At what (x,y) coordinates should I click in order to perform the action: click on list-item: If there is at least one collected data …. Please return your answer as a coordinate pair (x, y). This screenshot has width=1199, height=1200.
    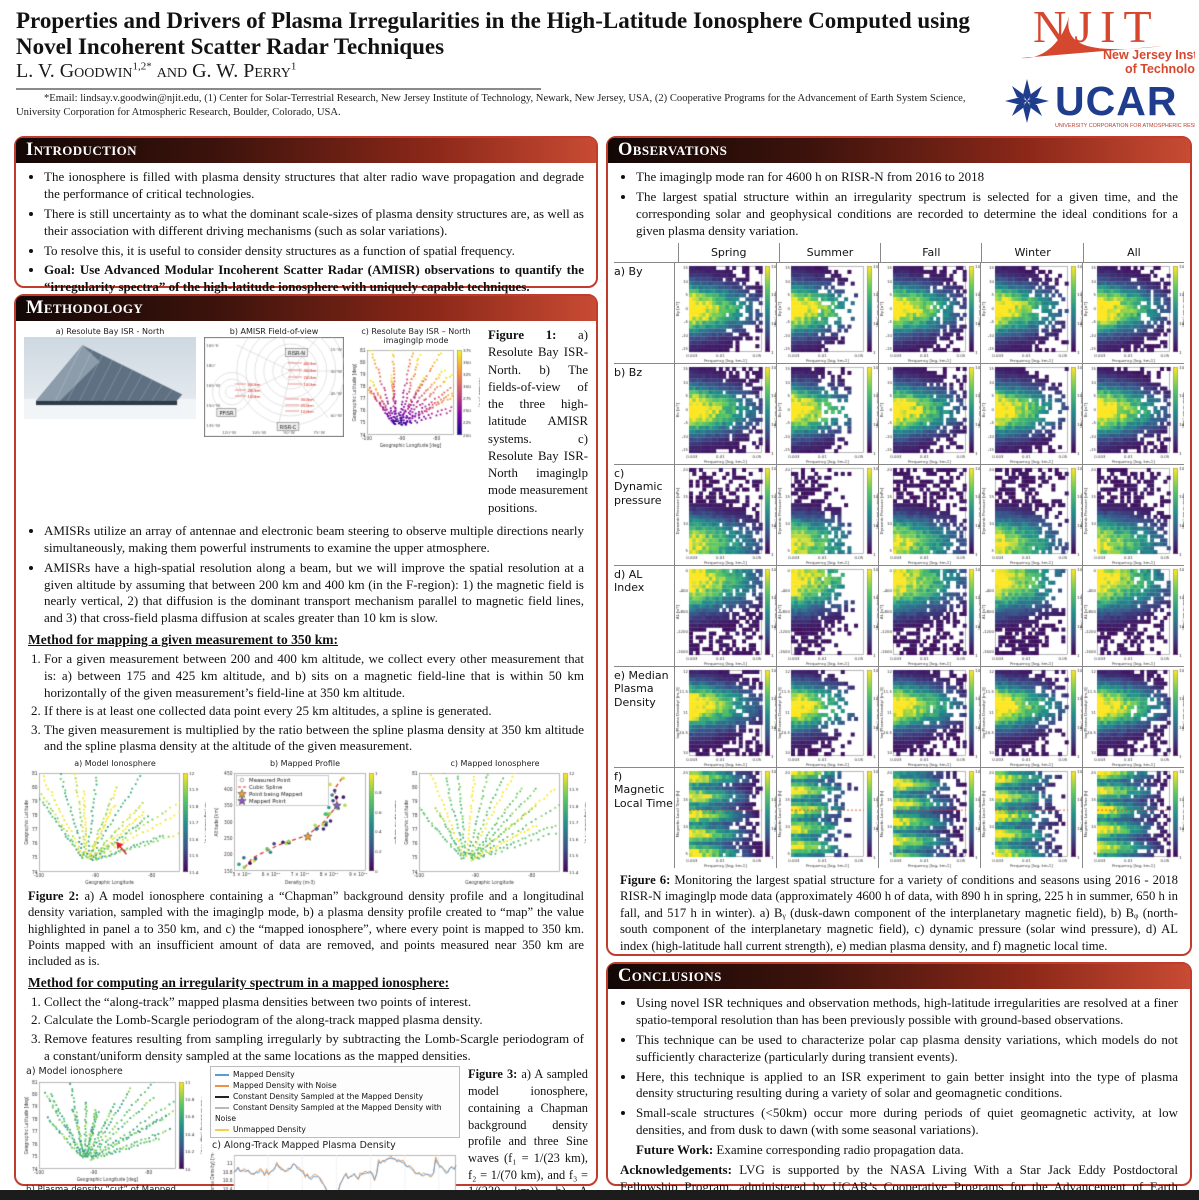
    Looking at the image, I should click on (314, 711).